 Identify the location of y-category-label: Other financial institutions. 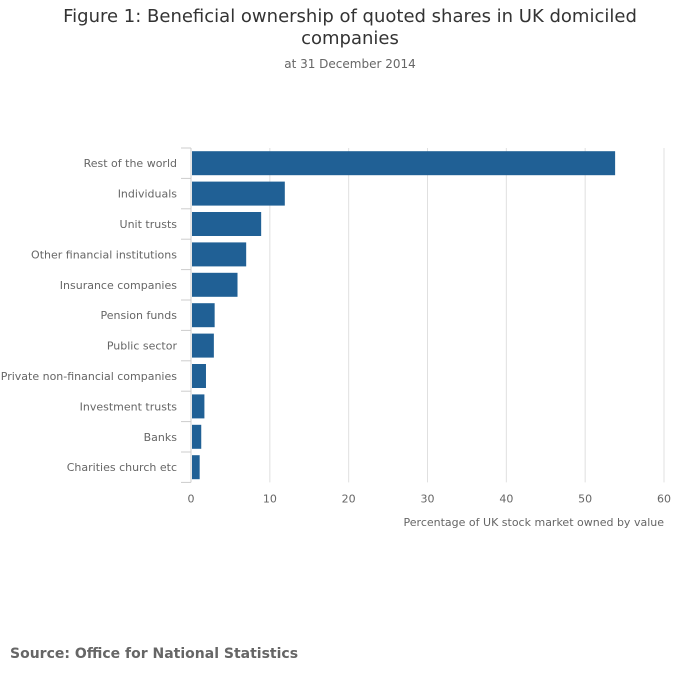
(104, 254).